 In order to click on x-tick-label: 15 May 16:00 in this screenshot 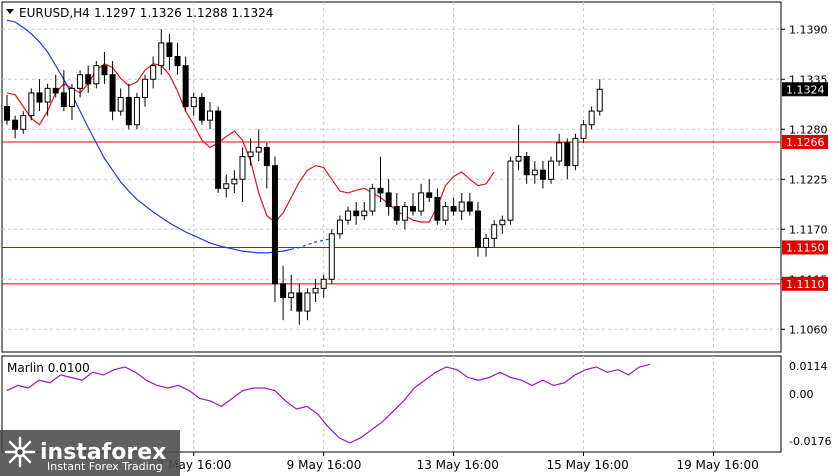, I will do `click(588, 465)`.